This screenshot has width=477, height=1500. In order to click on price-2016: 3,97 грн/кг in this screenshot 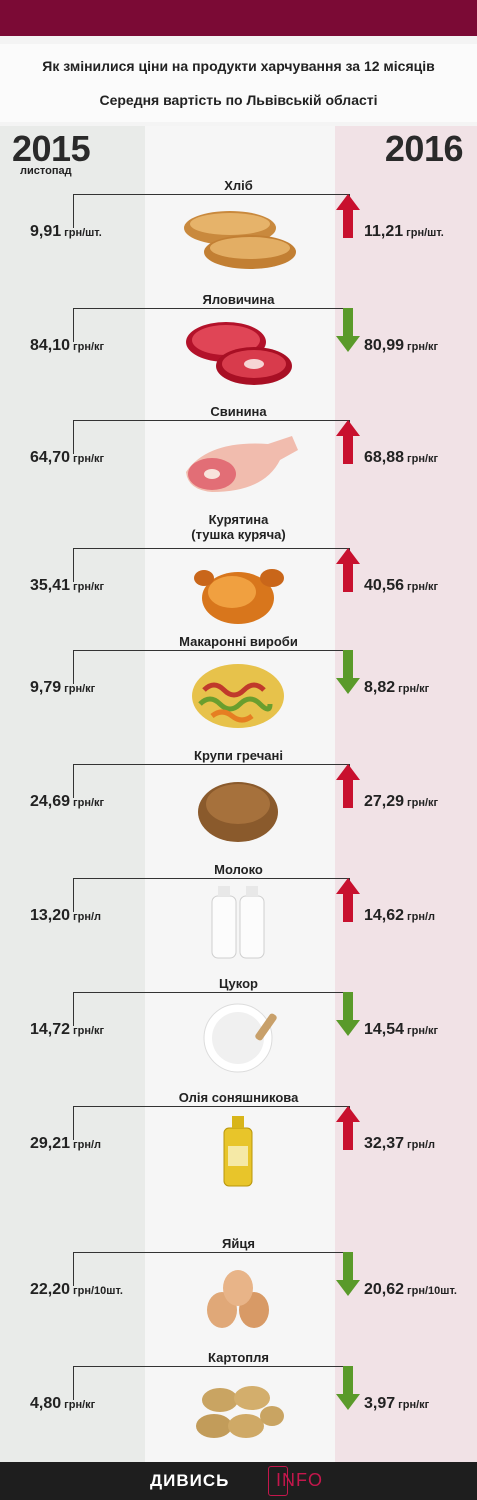, I will do `click(396, 1404)`.